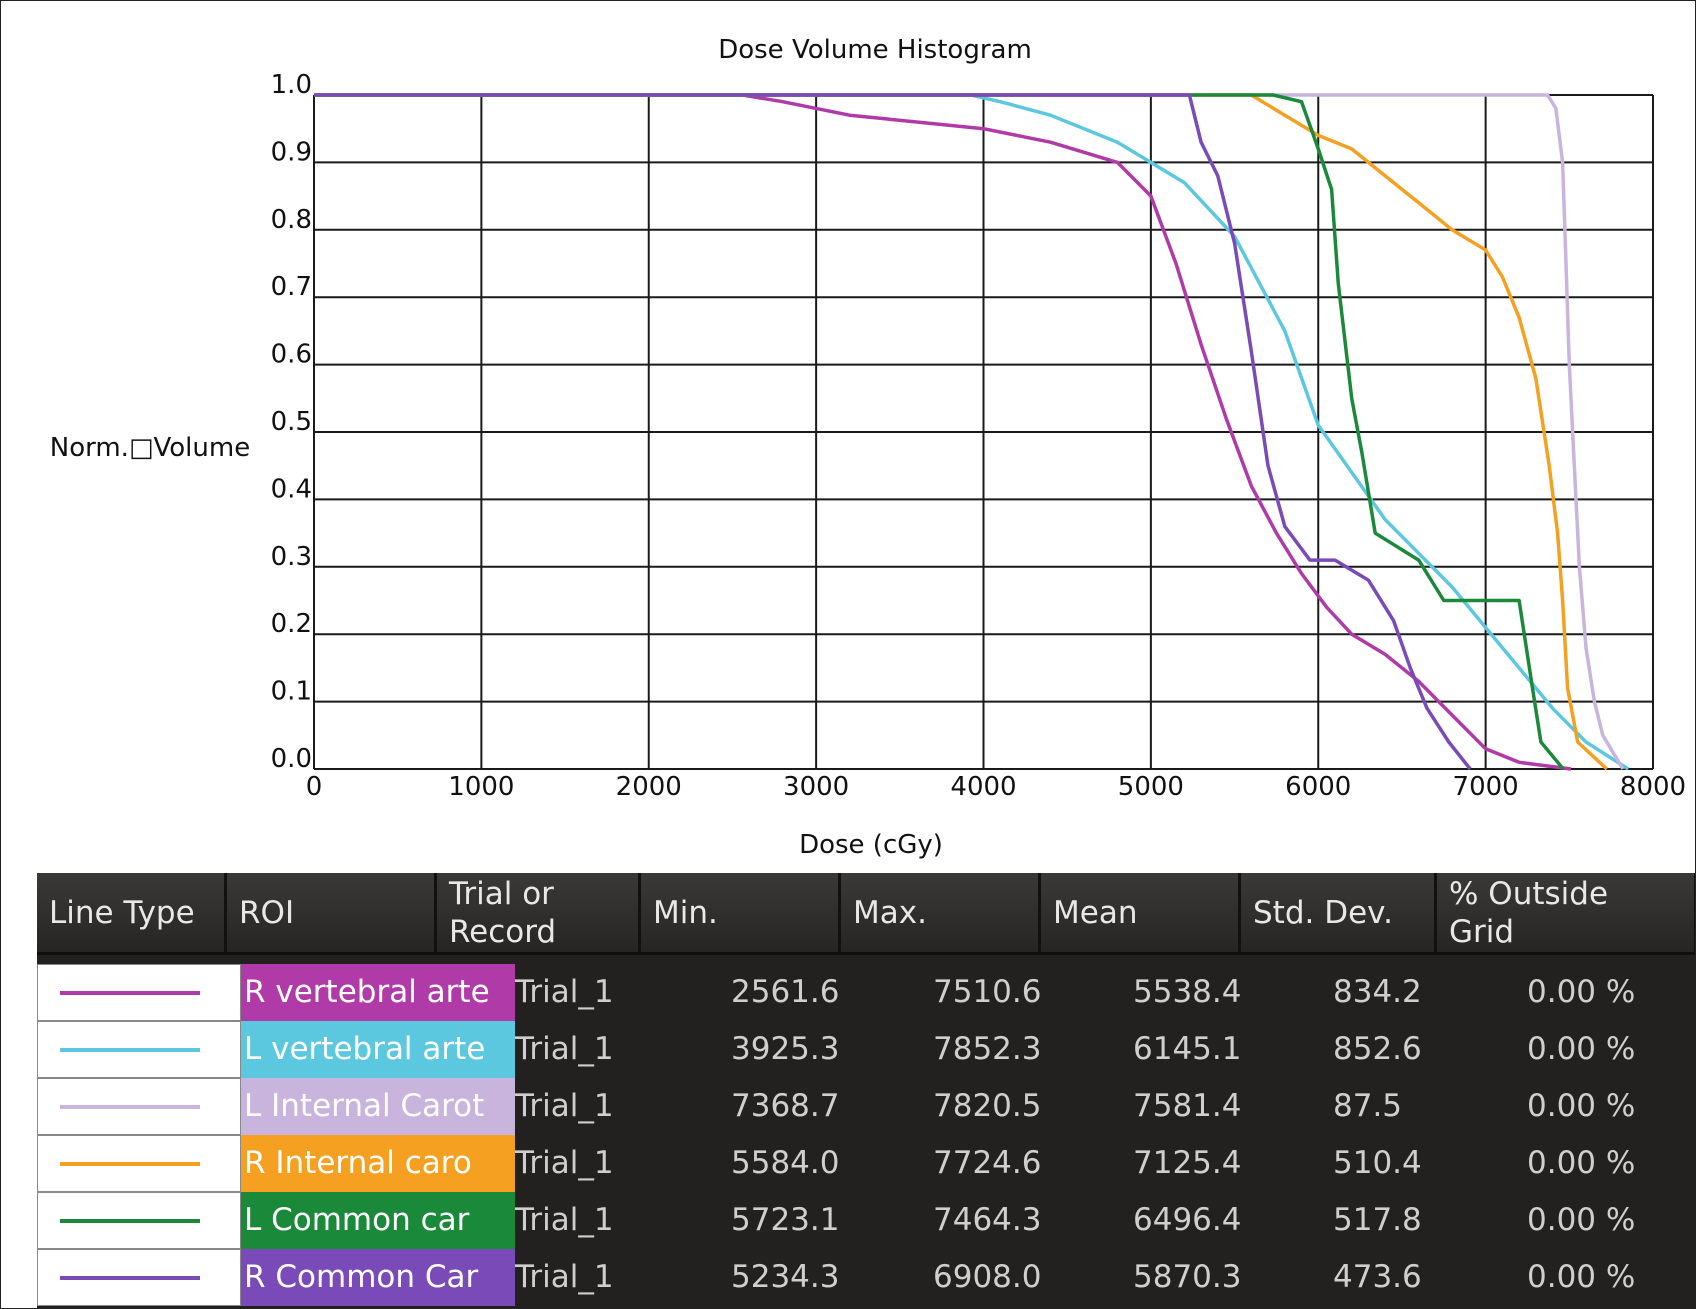  What do you see at coordinates (1377, 1049) in the screenshot?
I see `std-cell: 852.6` at bounding box center [1377, 1049].